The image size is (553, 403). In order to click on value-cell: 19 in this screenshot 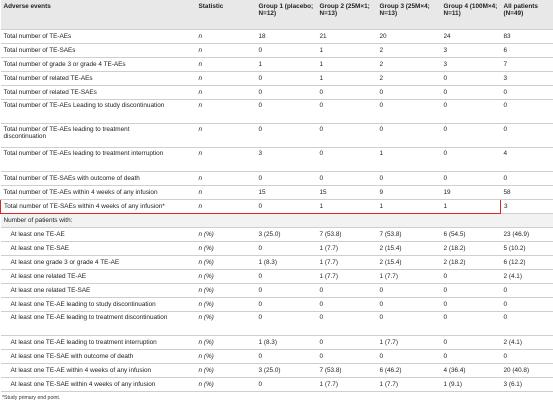, I will do `click(470, 192)`.